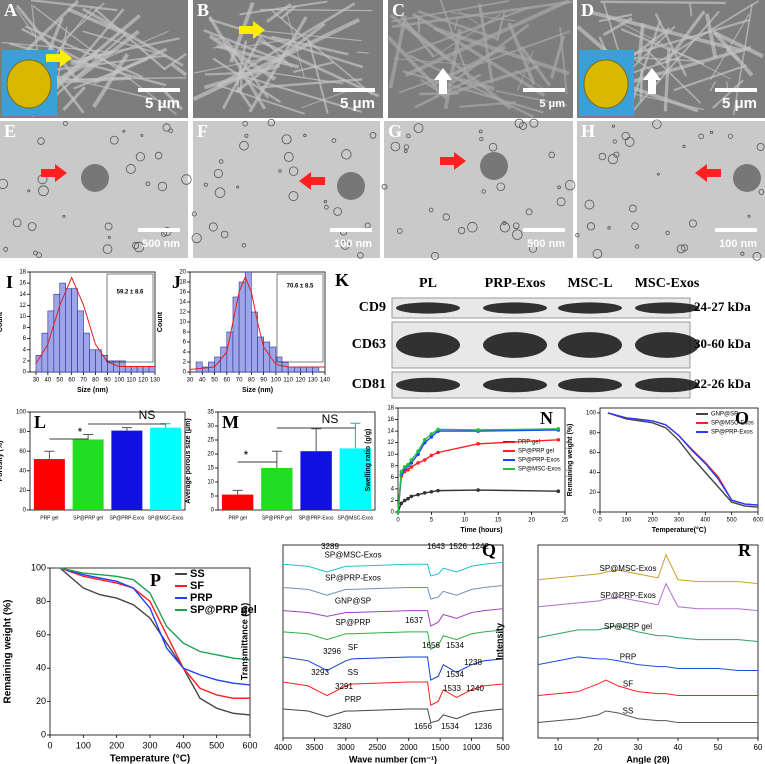  I want to click on y-axis-label: Remaining weight (%), so click(8, 652).